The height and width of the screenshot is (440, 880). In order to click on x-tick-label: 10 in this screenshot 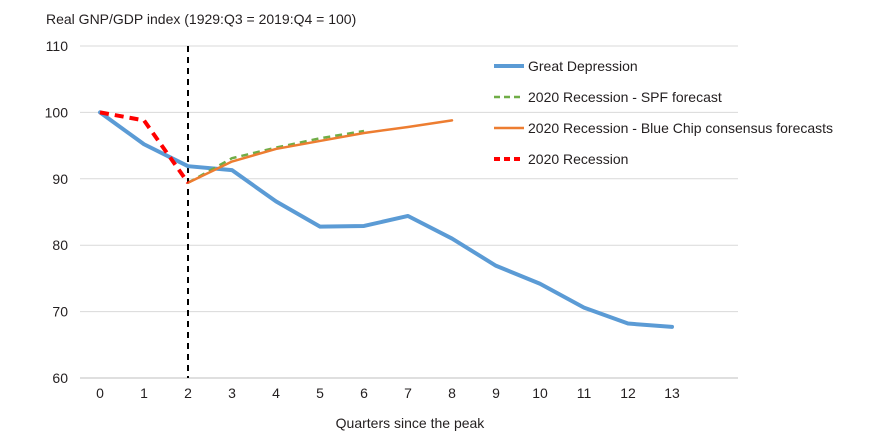, I will do `click(540, 393)`.